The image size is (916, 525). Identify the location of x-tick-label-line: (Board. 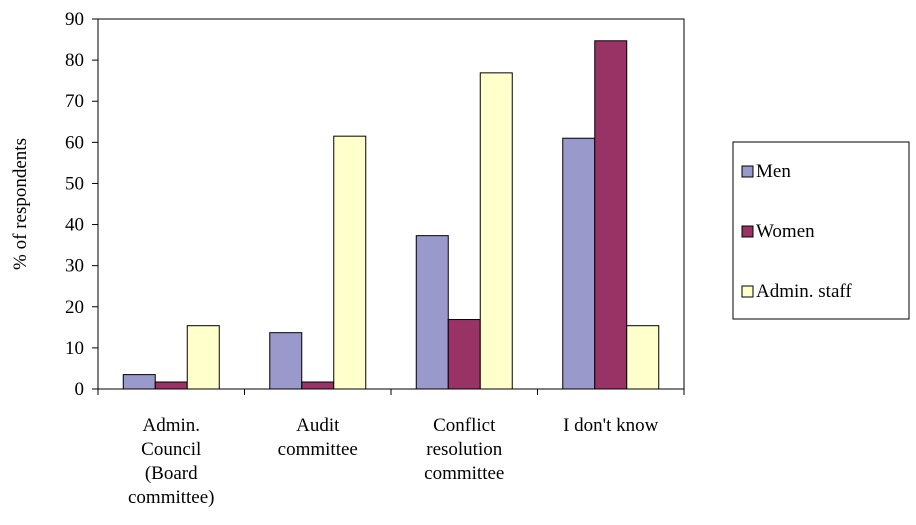
(171, 473).